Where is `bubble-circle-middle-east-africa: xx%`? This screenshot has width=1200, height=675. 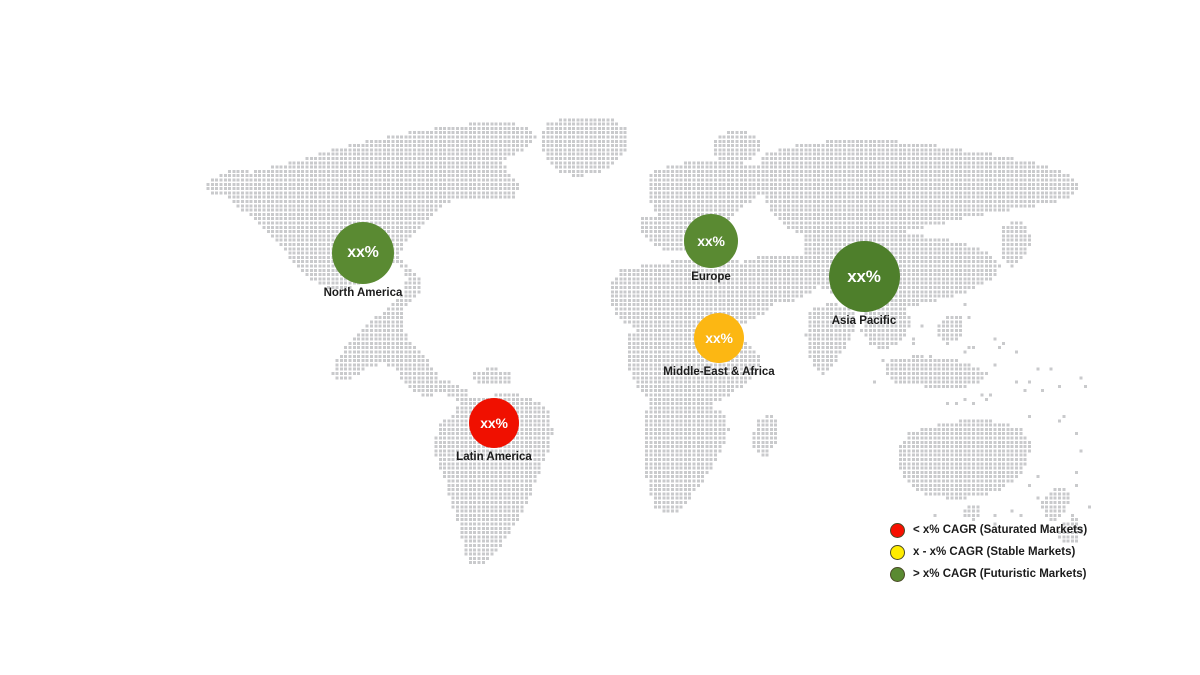 bubble-circle-middle-east-africa: xx% is located at coordinates (719, 338).